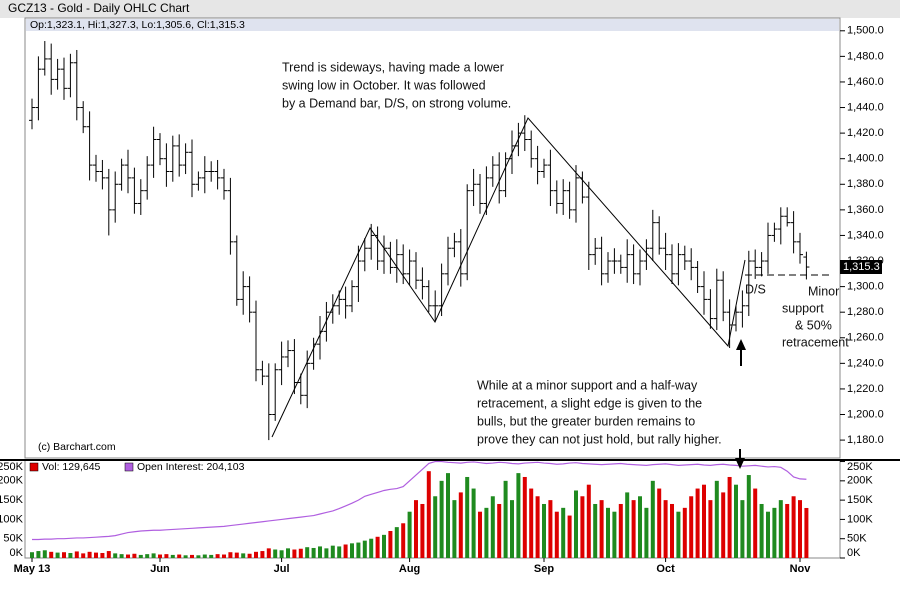 Image resolution: width=900 pixels, height=598 pixels. What do you see at coordinates (865, 210) in the screenshot?
I see `y-tick-label: 1,360.0` at bounding box center [865, 210].